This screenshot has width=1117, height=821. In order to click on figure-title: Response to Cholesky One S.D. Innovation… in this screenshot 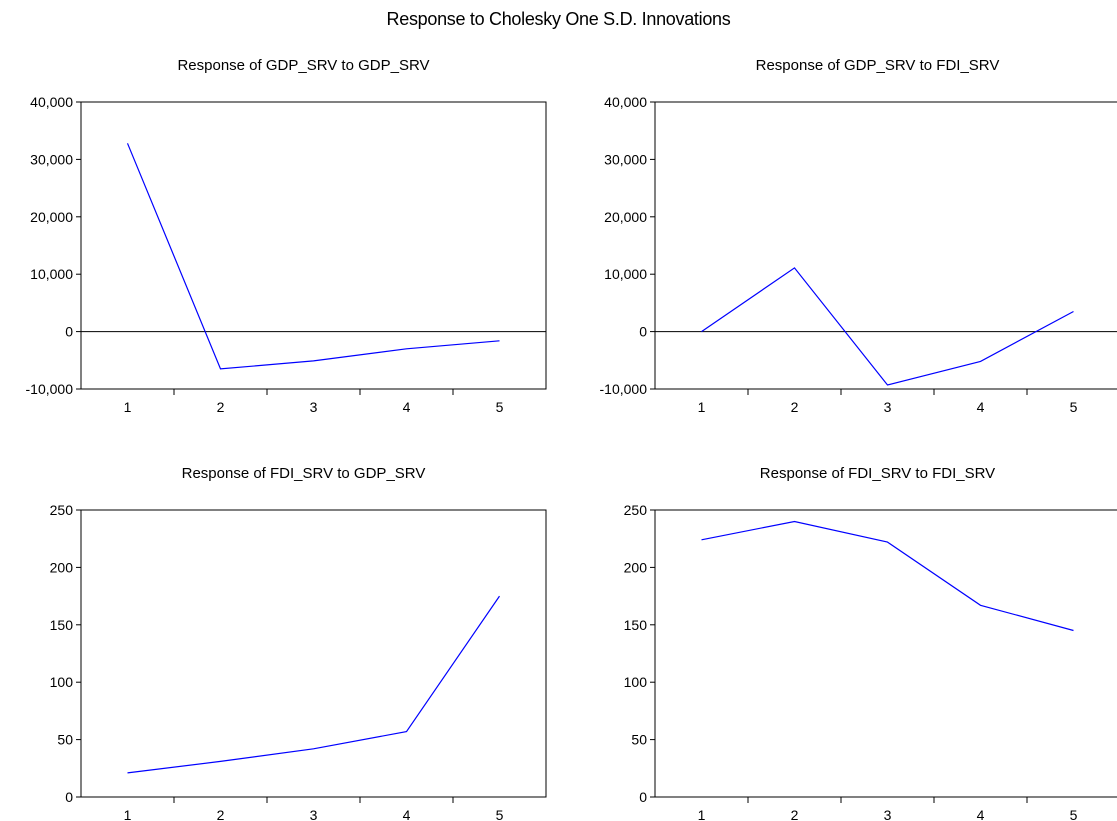, I will do `click(558, 19)`.